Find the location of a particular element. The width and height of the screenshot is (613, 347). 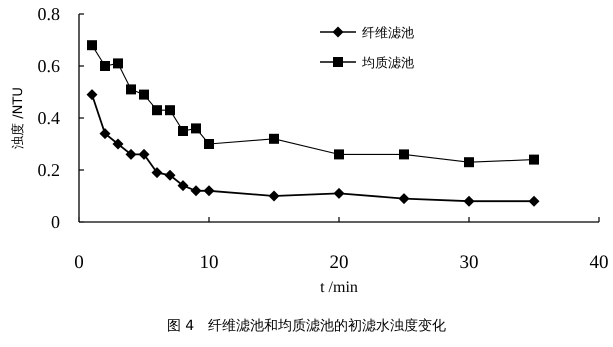

y-tick-label: 0.6 is located at coordinates (49, 66).